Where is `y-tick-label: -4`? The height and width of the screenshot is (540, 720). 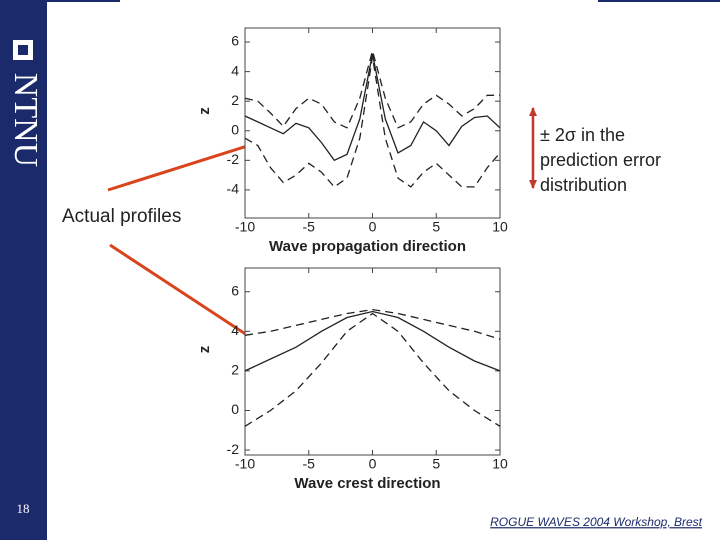 y-tick-label: -4 is located at coordinates (233, 189).